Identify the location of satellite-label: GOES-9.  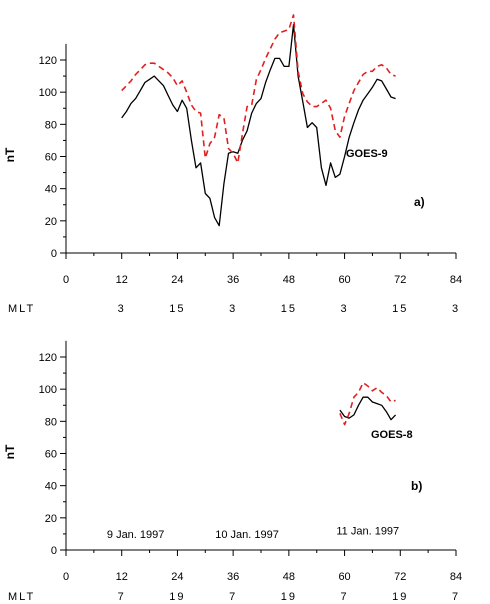
(367, 154).